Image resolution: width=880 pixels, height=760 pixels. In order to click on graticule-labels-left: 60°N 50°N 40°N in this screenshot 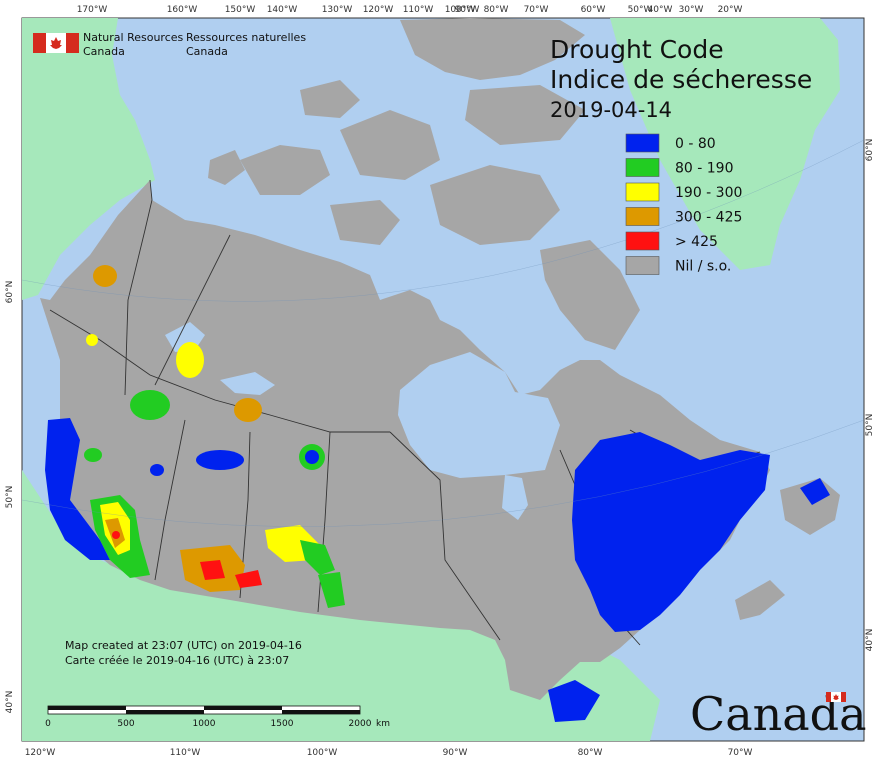, I will do `click(10, 497)`.